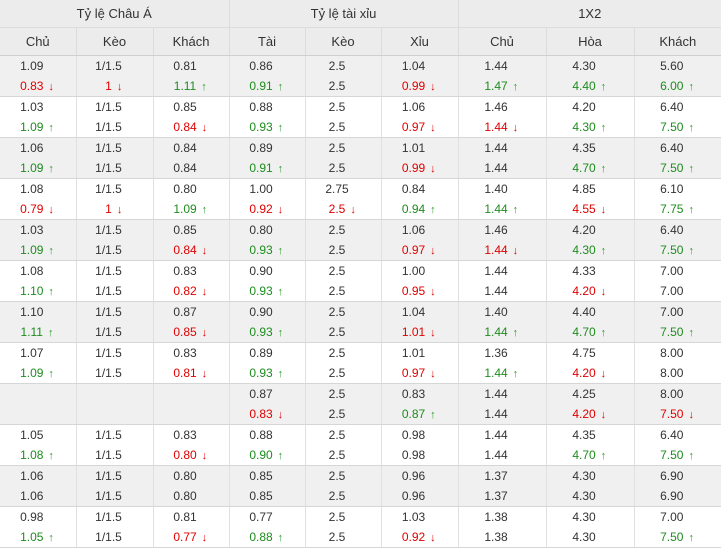 The width and height of the screenshot is (721, 548). What do you see at coordinates (420, 455) in the screenshot?
I see `odds-cell-live: 0.98` at bounding box center [420, 455].